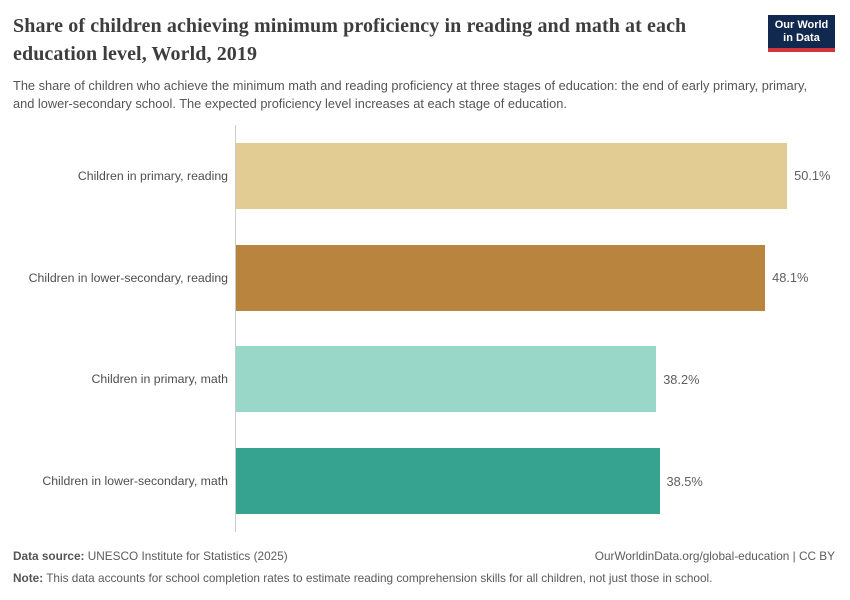 Image resolution: width=850 pixels, height=600 pixels. What do you see at coordinates (128, 277) in the screenshot?
I see `bar-label: Children in lower-secondary, reading` at bounding box center [128, 277].